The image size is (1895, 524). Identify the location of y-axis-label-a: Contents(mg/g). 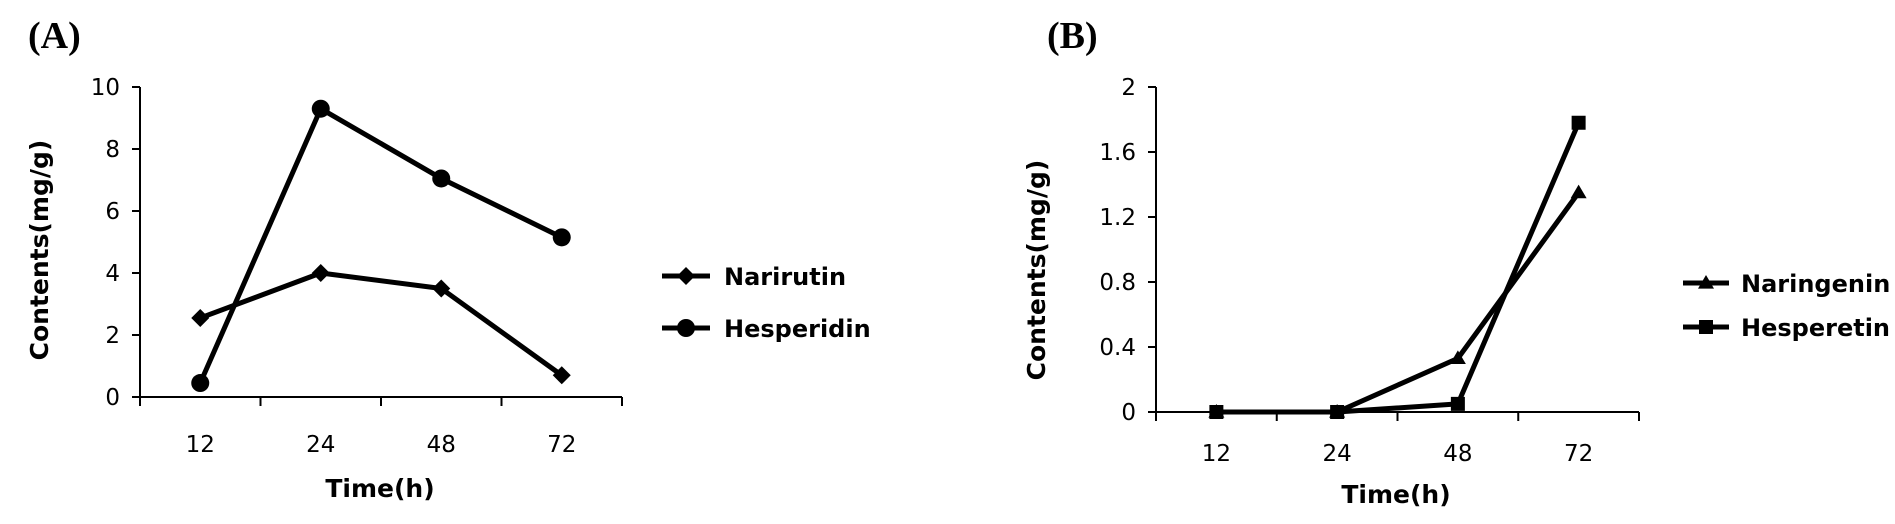
(39, 250).